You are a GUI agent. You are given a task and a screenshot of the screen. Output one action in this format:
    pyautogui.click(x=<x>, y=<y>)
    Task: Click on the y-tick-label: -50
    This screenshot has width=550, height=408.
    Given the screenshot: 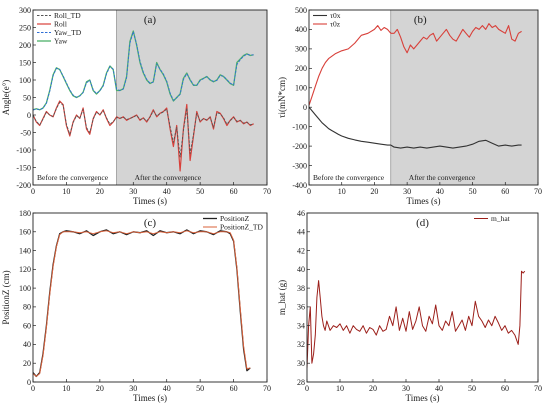 What is the action you would take?
    pyautogui.click(x=25, y=132)
    